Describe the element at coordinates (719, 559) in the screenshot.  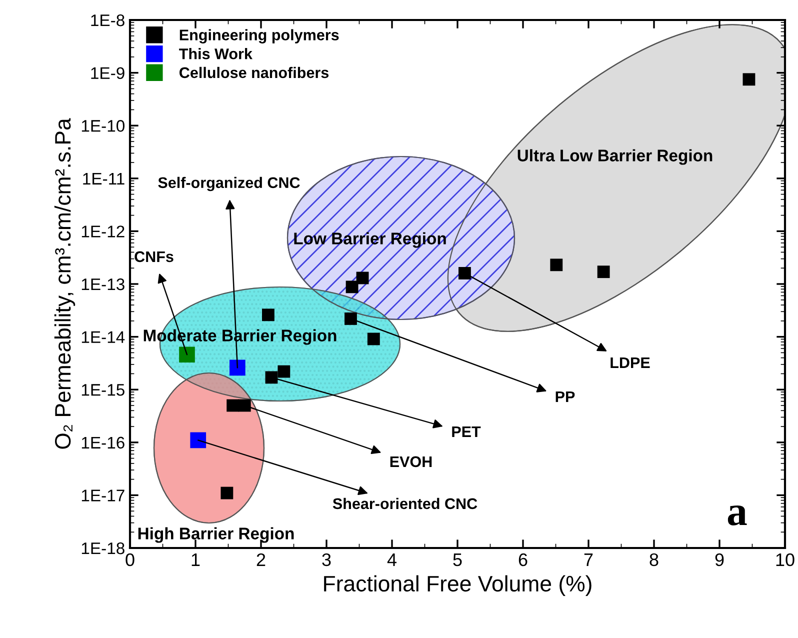
I see `x-tick-label: 9` at that location.